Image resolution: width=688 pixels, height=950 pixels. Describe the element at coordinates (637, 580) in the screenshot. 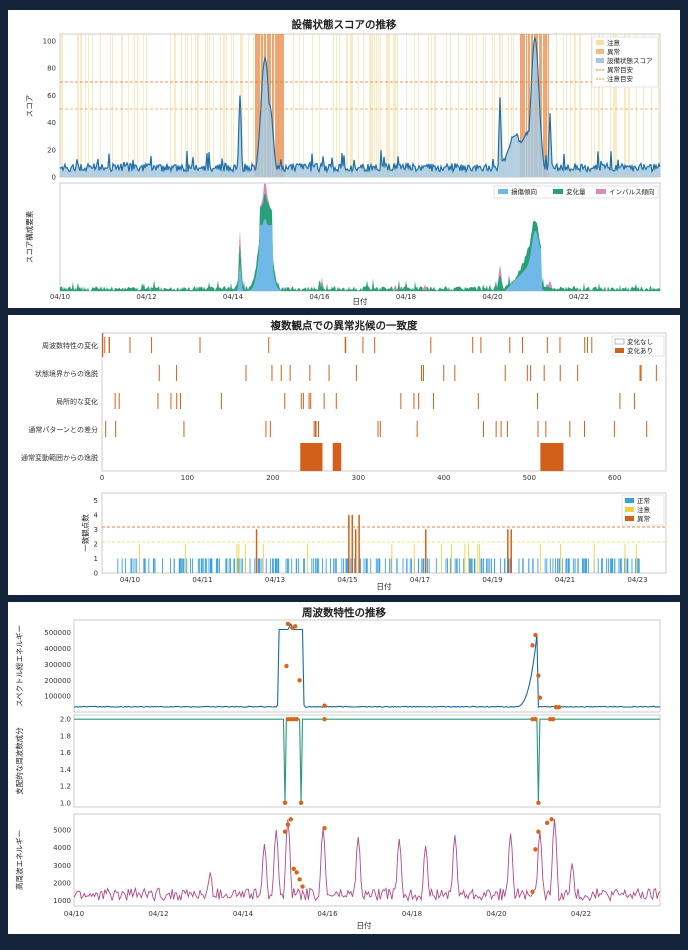

I see `x-tick-label: 04/23` at that location.